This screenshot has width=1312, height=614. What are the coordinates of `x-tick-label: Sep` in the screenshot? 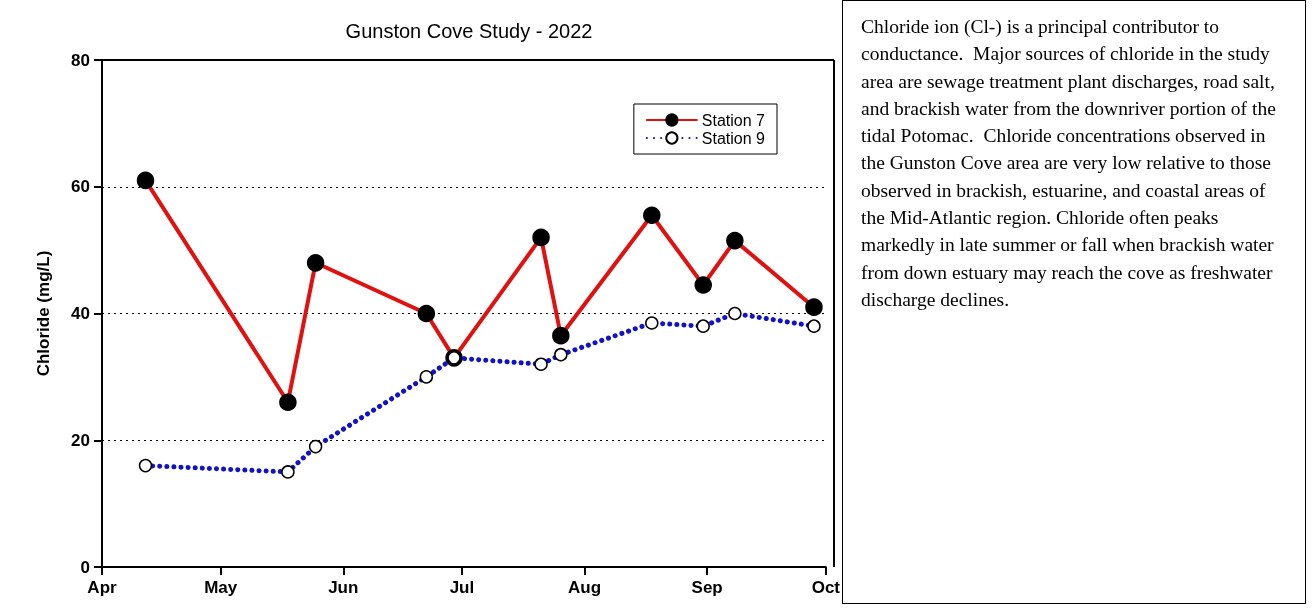 It's located at (707, 587).